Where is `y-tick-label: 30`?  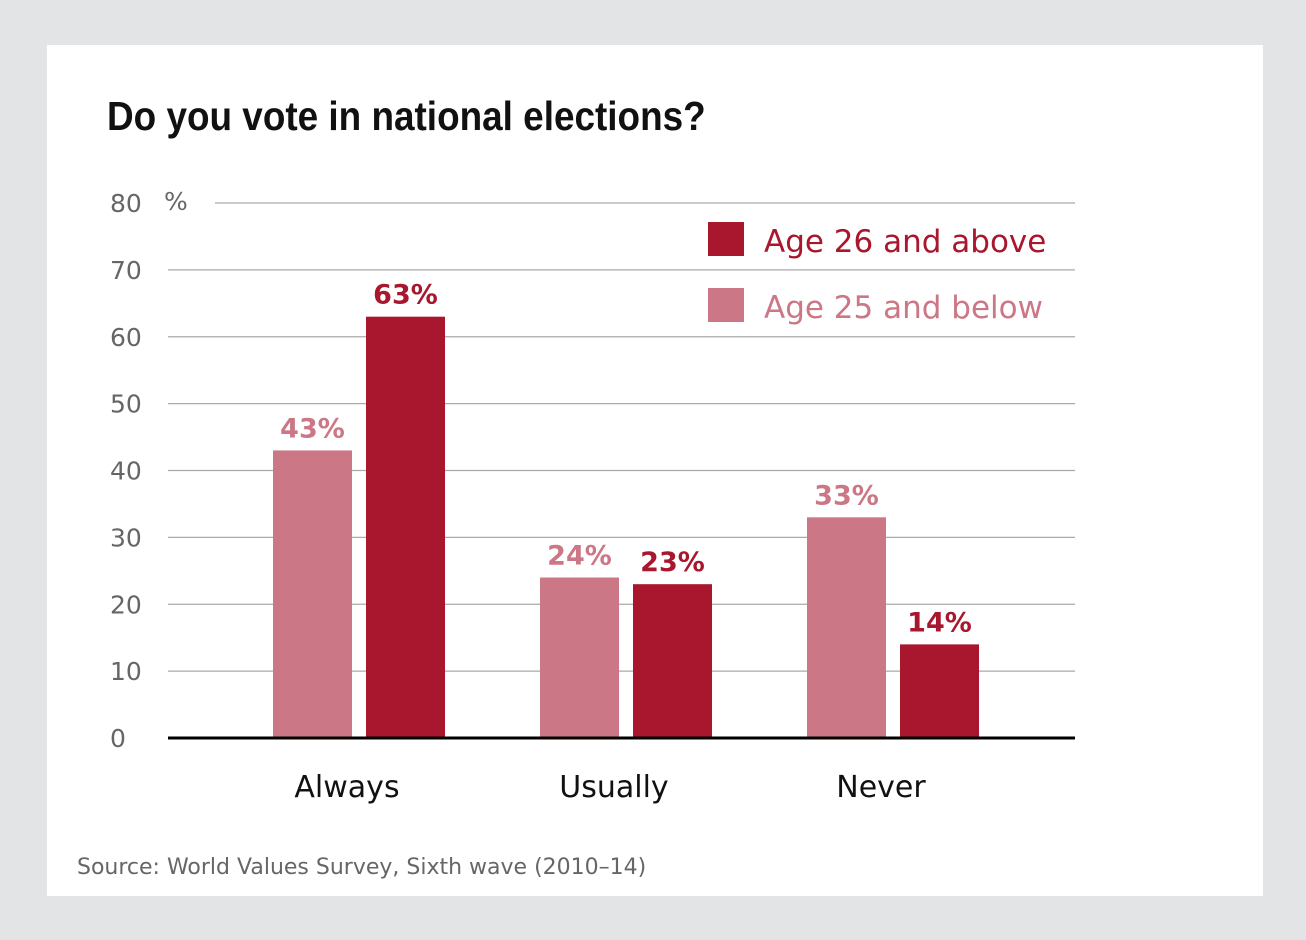 y-tick-label: 30 is located at coordinates (126, 537).